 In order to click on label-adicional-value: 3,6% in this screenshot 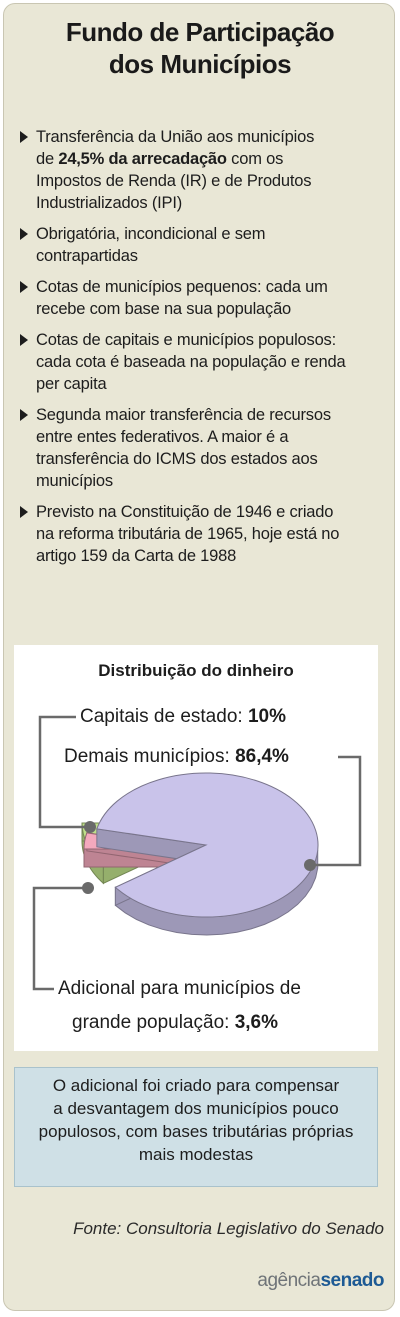, I will do `click(256, 1022)`.